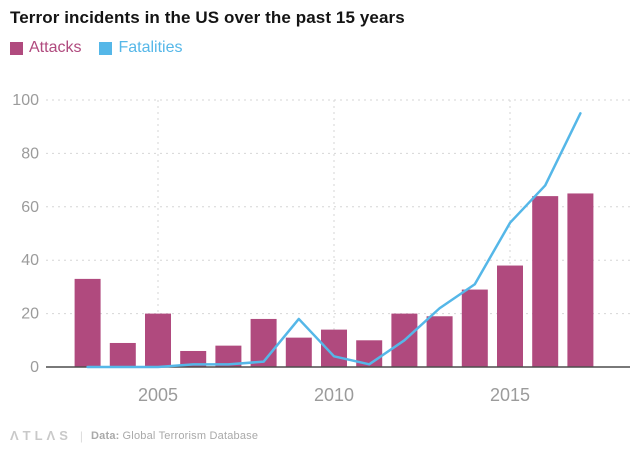 Image resolution: width=638 pixels, height=450 pixels. What do you see at coordinates (150, 47) in the screenshot?
I see `fatalities-legend-label: Fatalities` at bounding box center [150, 47].